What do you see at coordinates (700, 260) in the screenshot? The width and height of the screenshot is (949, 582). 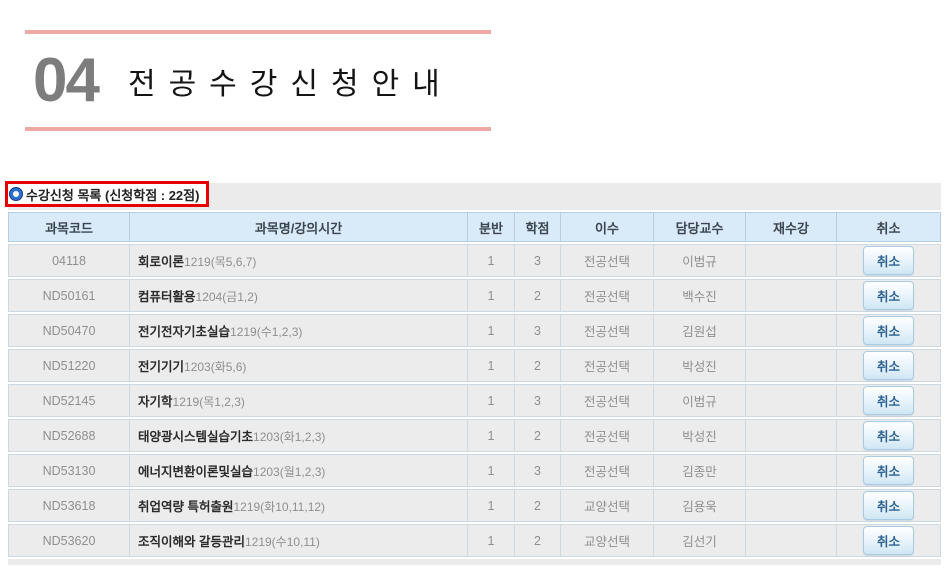 I see `course-professor: 이범규` at bounding box center [700, 260].